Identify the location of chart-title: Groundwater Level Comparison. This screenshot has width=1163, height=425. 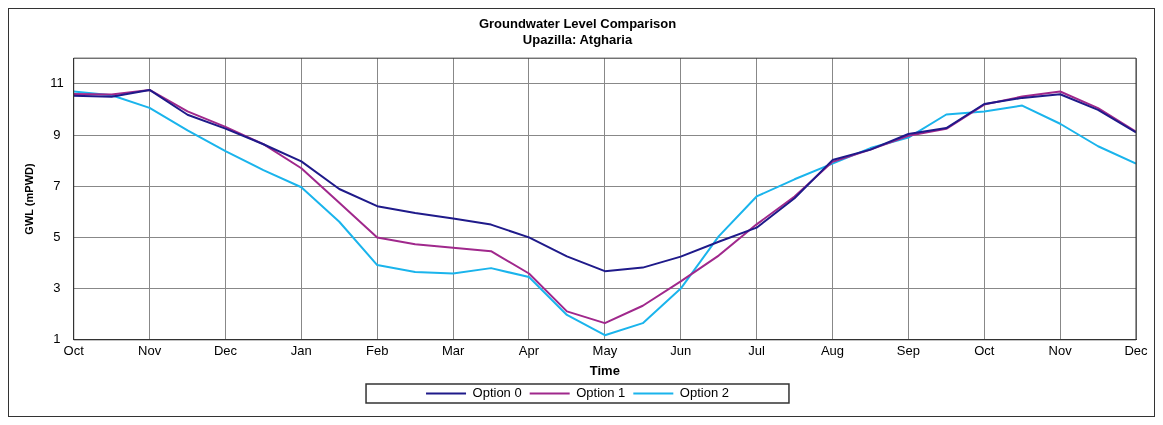
(577, 24).